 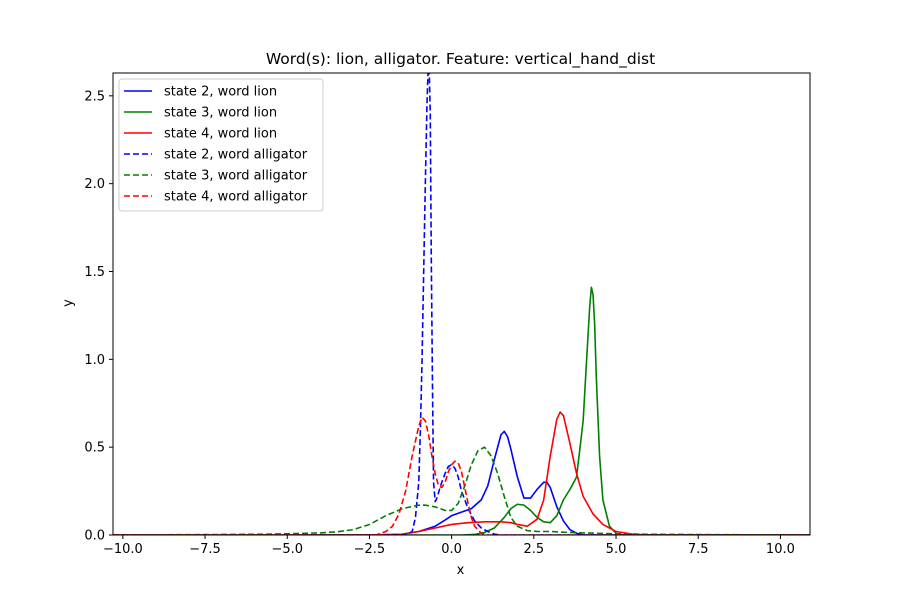 I want to click on y-tick-label: 0.5, so click(x=94, y=448).